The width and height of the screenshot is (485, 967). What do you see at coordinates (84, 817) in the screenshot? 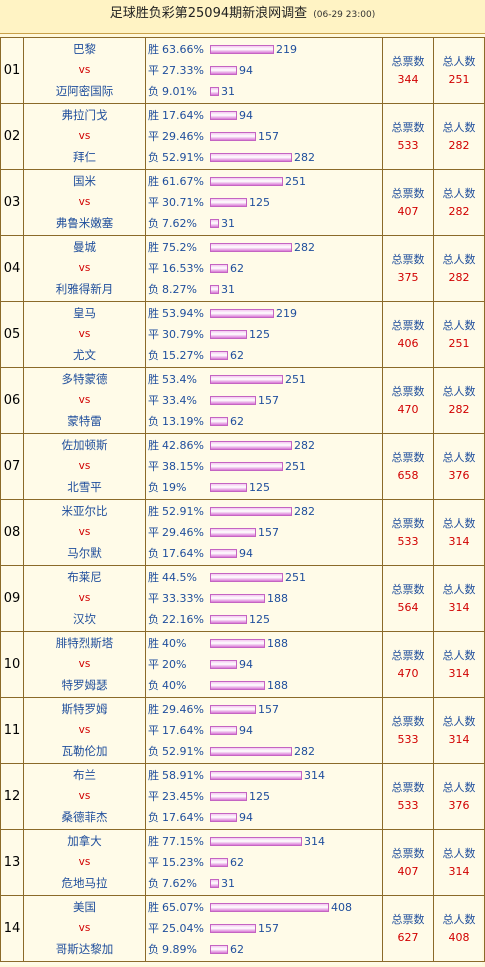
I see `away-team: 桑德菲杰` at bounding box center [84, 817].